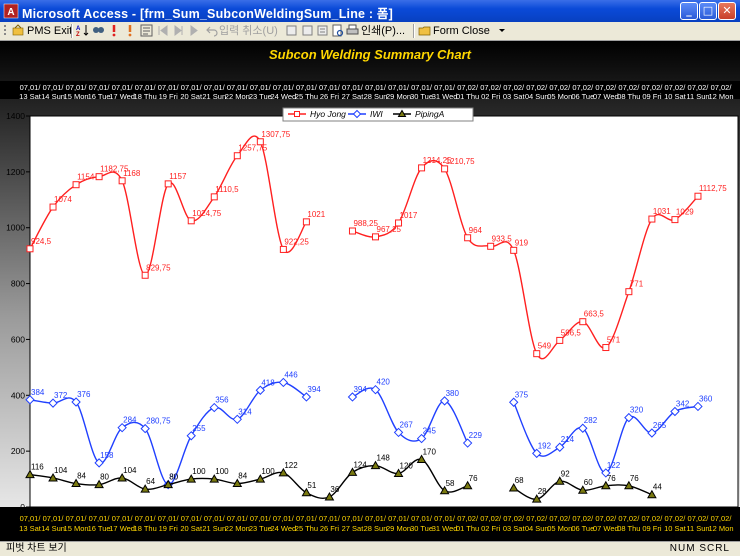  Describe the element at coordinates (158, 267) in the screenshot. I see `data-label: 829,75` at that location.